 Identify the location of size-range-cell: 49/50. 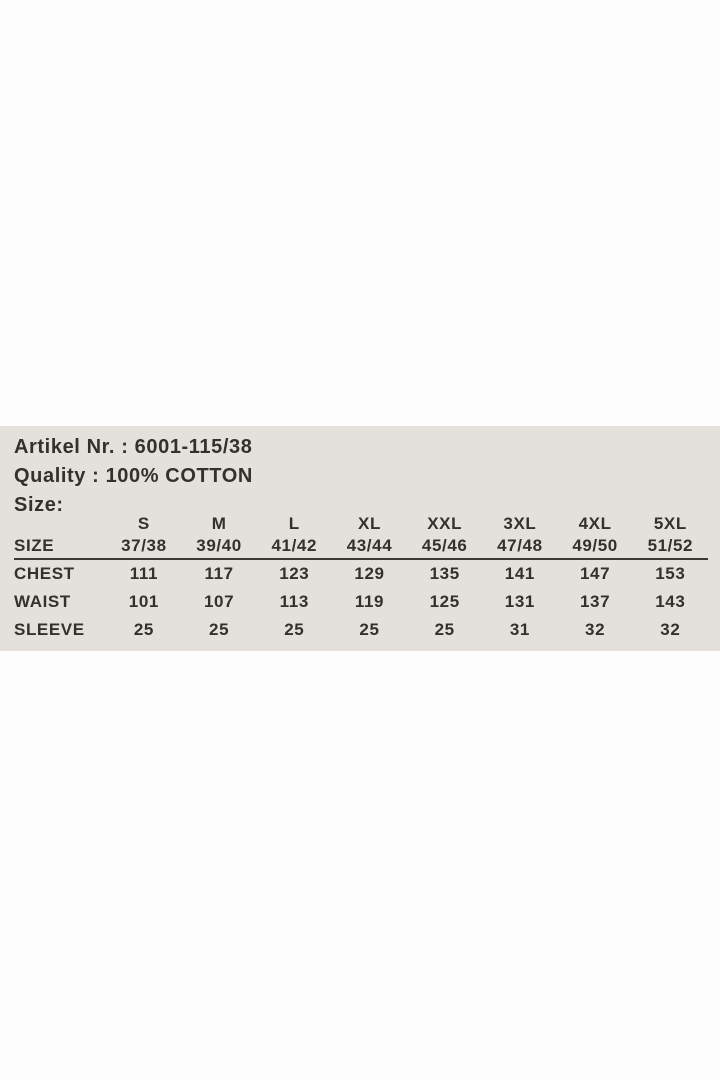
(595, 547).